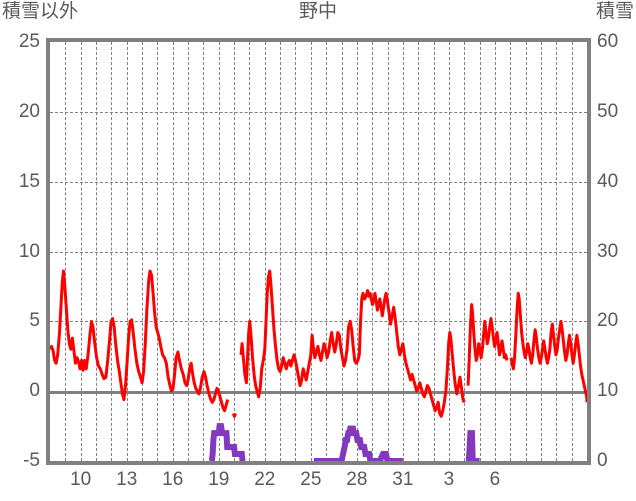 The image size is (636, 501). What do you see at coordinates (357, 479) in the screenshot?
I see `x-axis-tick-label: 28` at bounding box center [357, 479].